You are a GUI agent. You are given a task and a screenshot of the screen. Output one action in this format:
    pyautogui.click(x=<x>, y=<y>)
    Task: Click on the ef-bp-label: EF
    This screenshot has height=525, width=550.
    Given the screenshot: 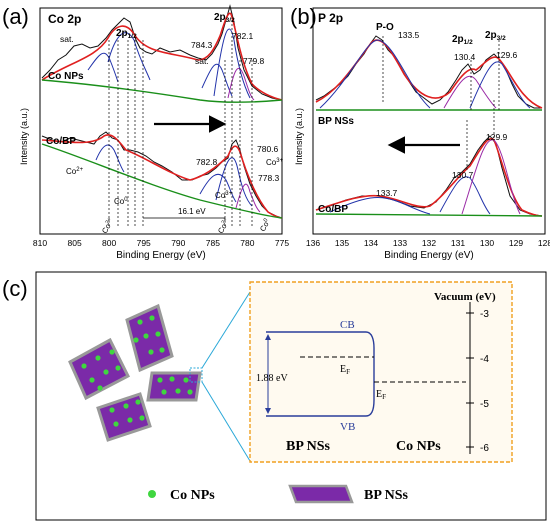 What is the action you would take?
    pyautogui.click(x=345, y=370)
    